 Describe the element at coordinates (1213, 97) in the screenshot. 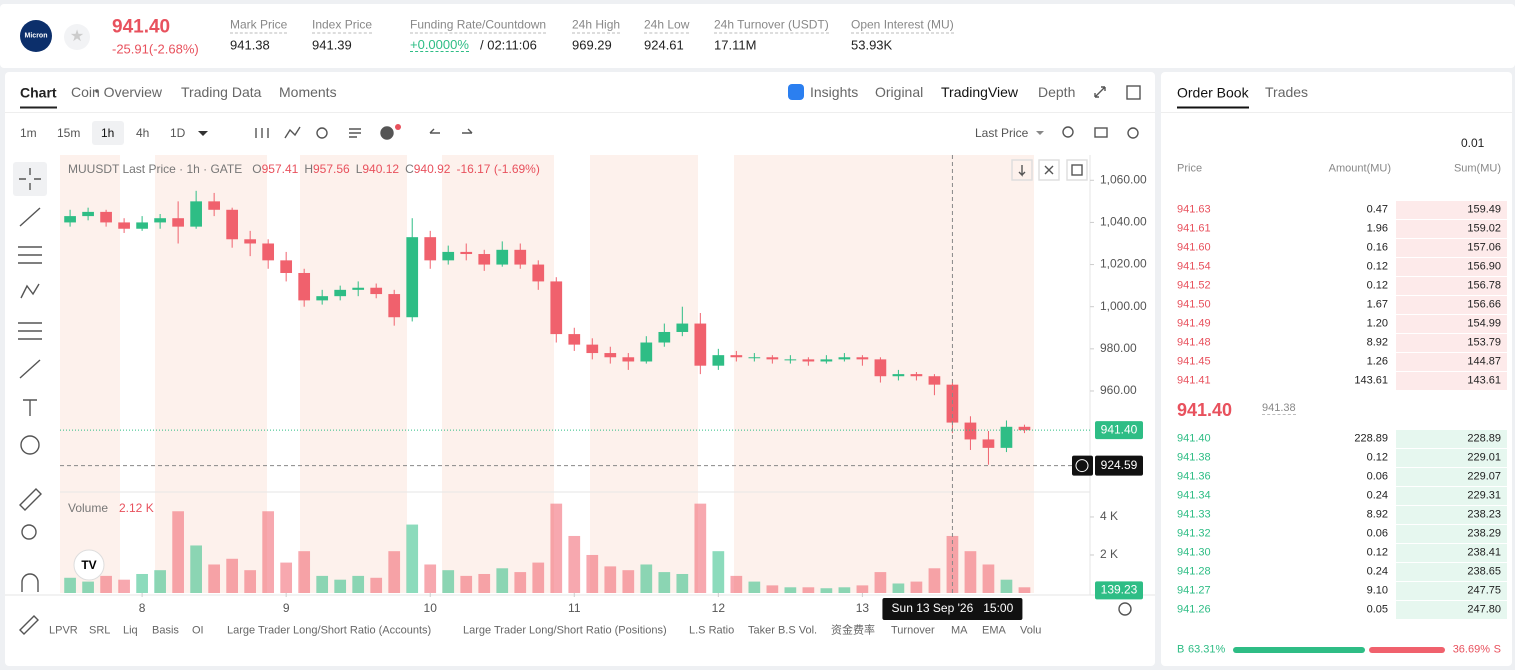

I see `orderbook-tab: Order Book` at that location.